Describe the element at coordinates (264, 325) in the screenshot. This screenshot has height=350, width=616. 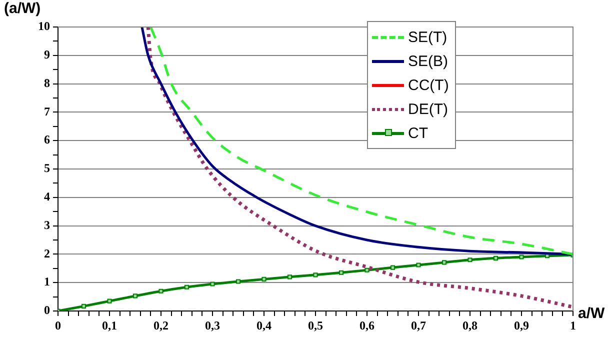
I see `x-tick-label: 0,4` at that location.